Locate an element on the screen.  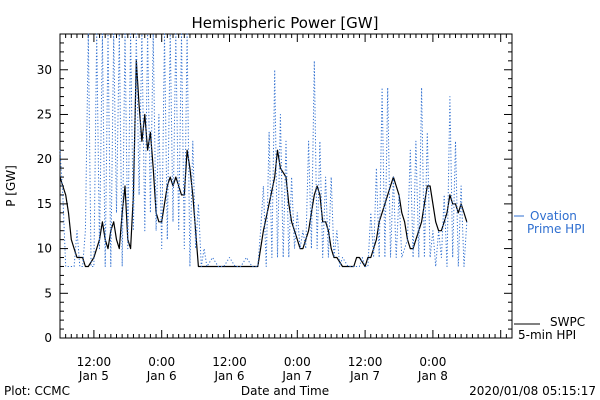
x-tick-day-label: Jan 8 is located at coordinates (432, 376).